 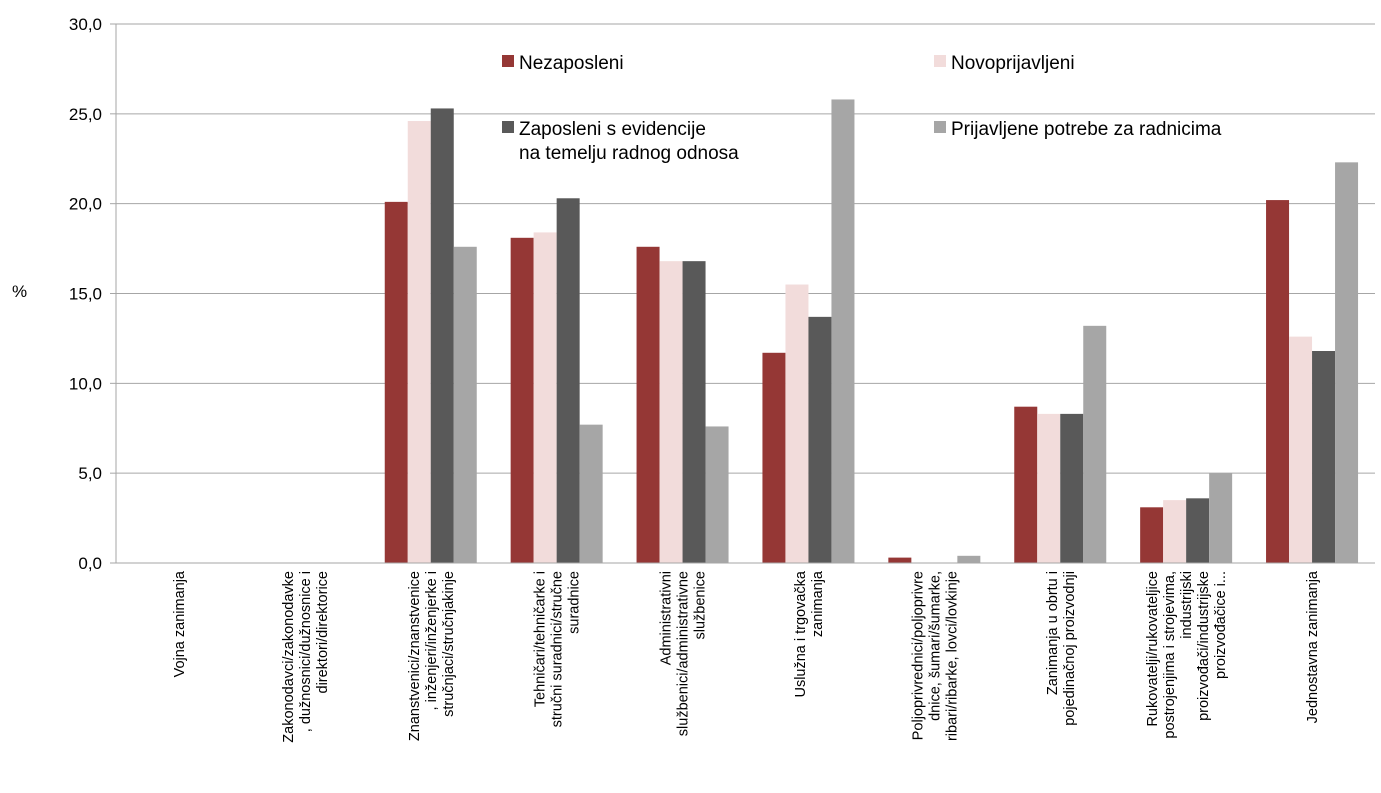 I want to click on y-tick-label: 25,0, so click(x=85, y=114).